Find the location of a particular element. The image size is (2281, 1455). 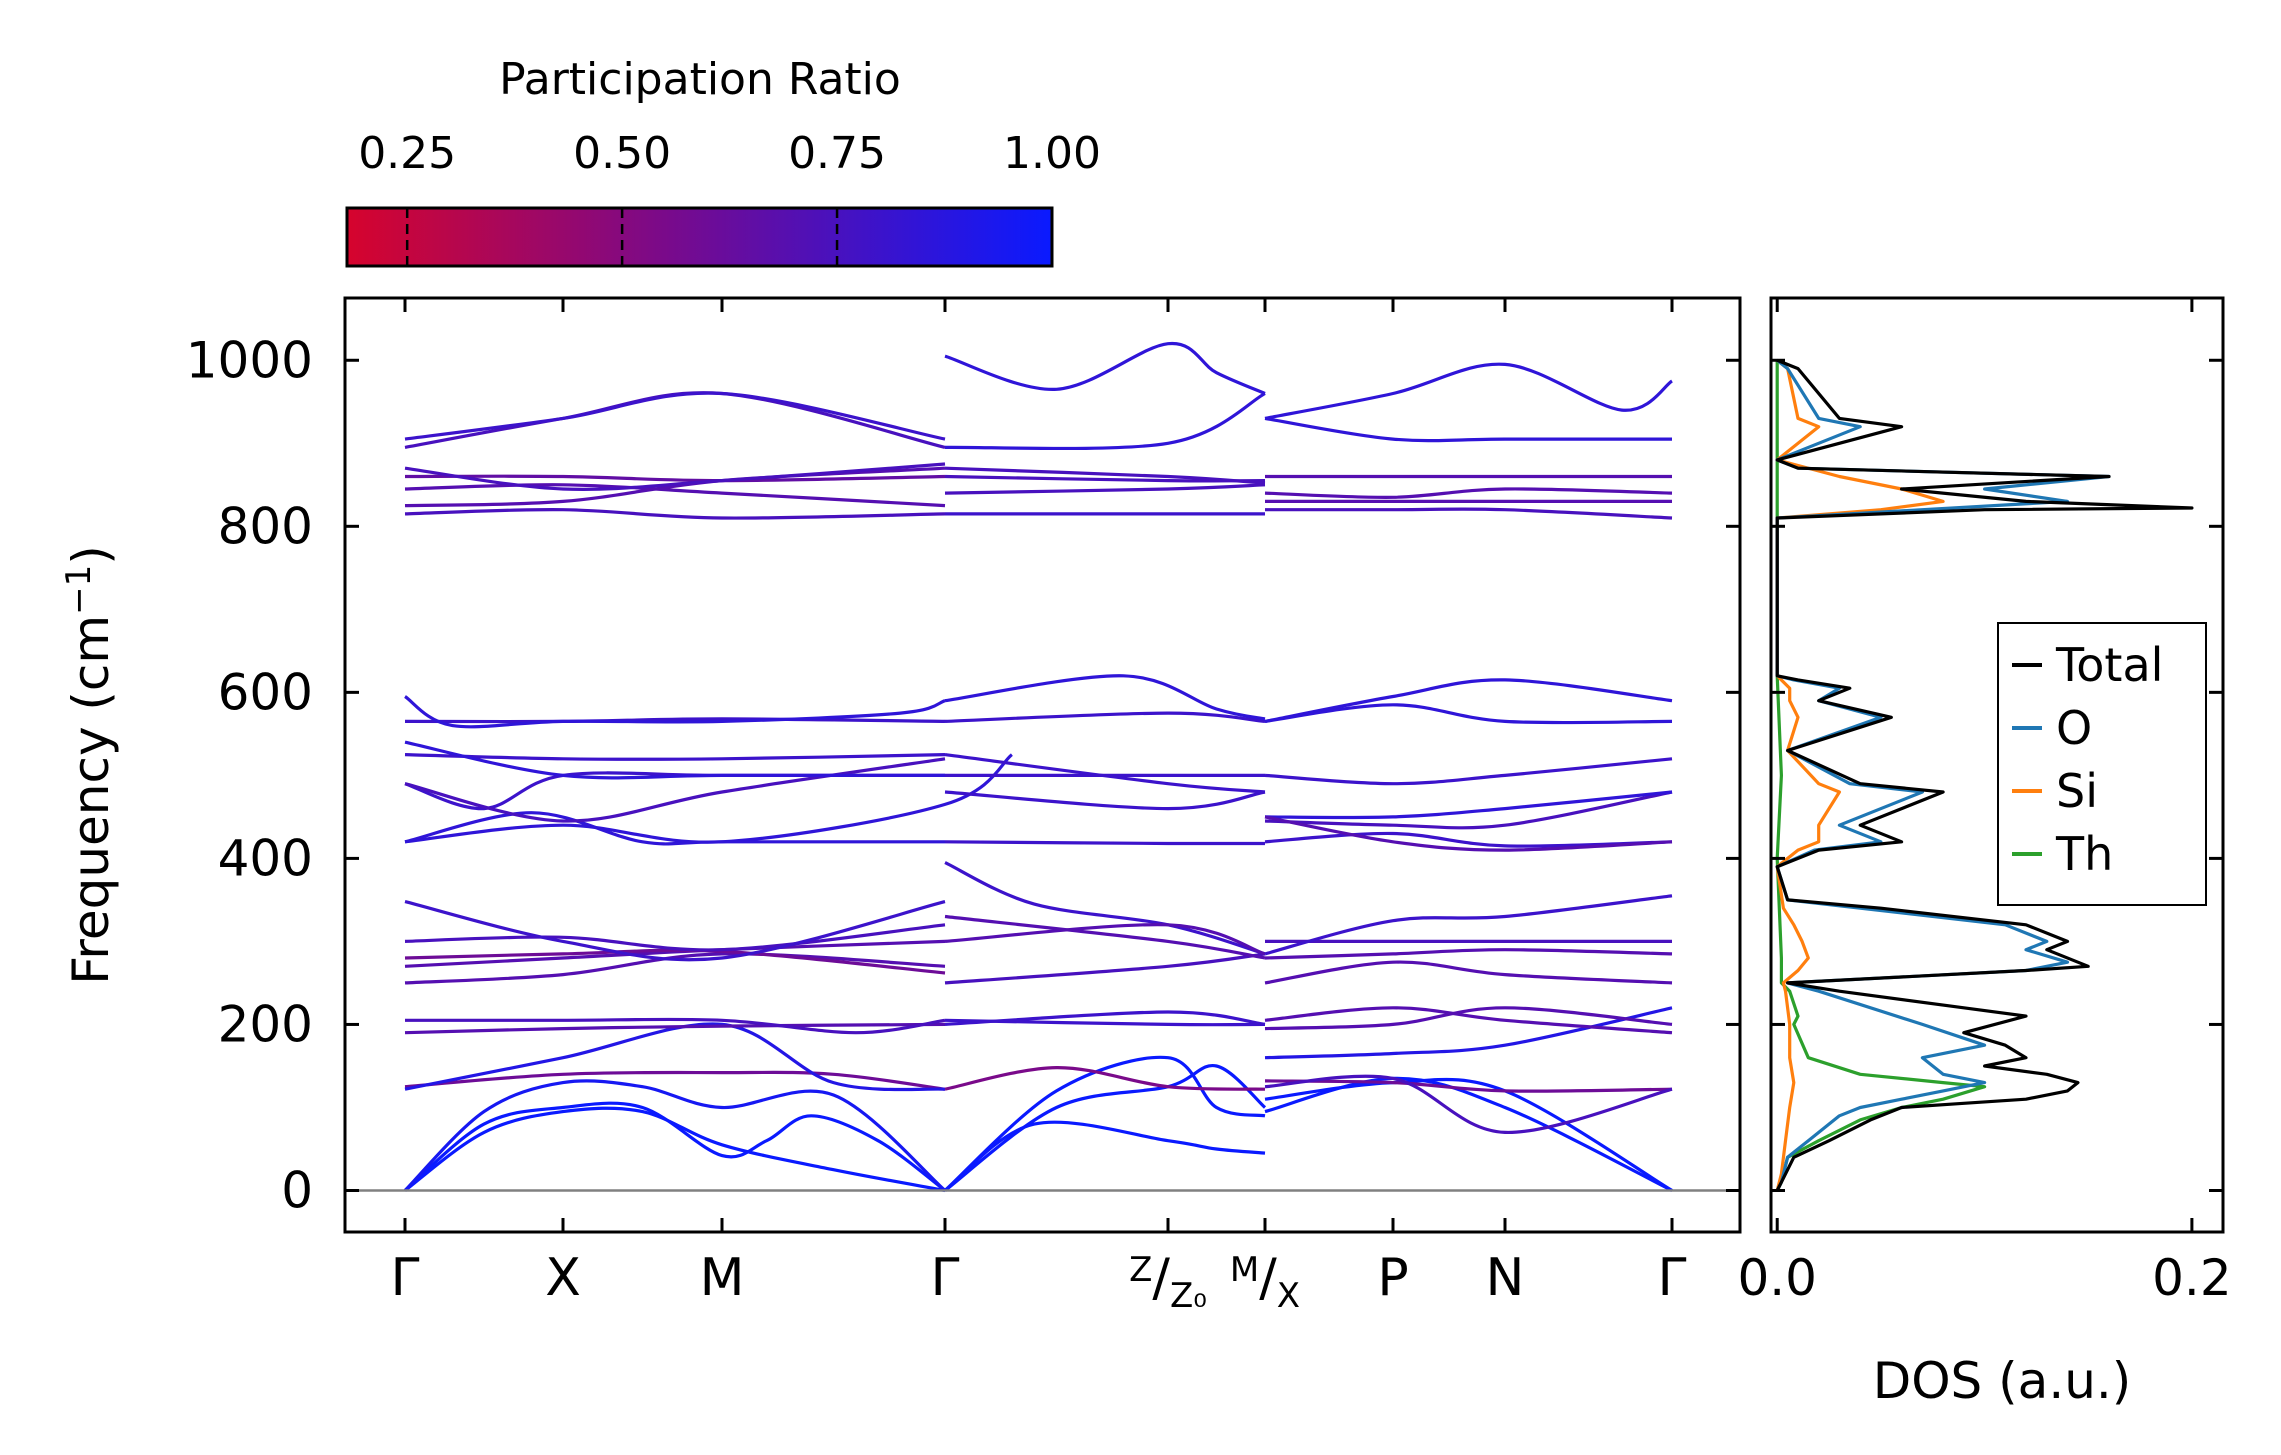

band-band-410z is located at coordinates (1105, 843).